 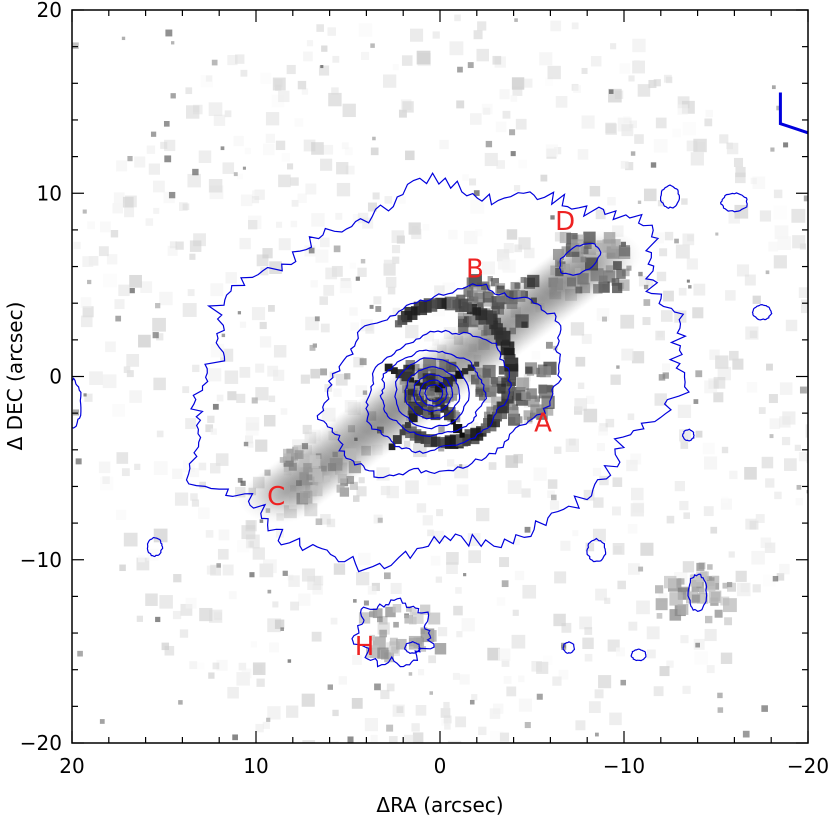 What do you see at coordinates (365, 647) in the screenshot?
I see `region-label-h: H` at bounding box center [365, 647].